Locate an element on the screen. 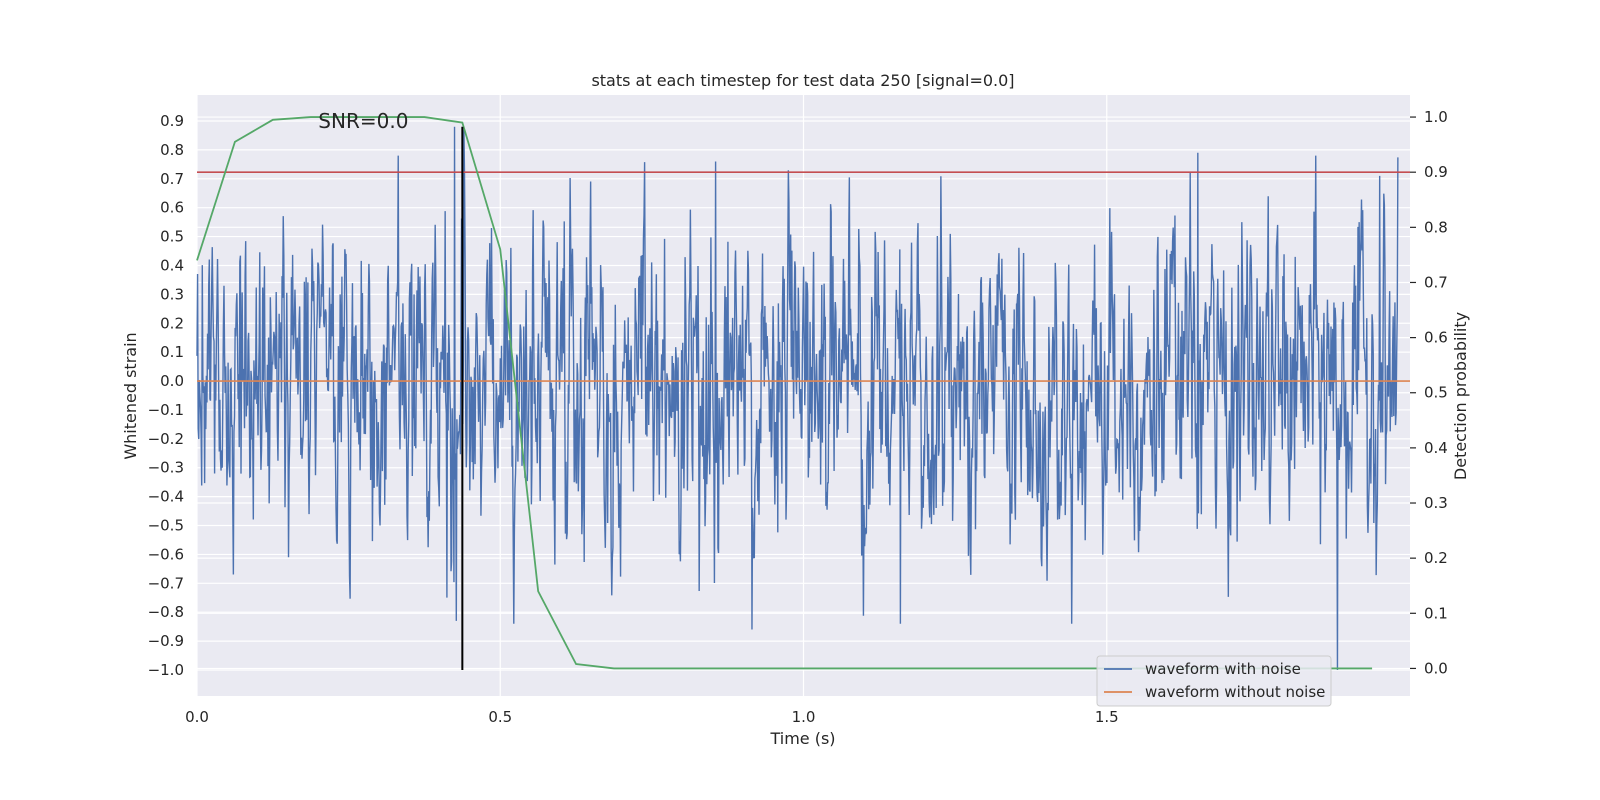 This screenshot has height=800, width=1600. y-tick-label: 0.4 is located at coordinates (172, 265).